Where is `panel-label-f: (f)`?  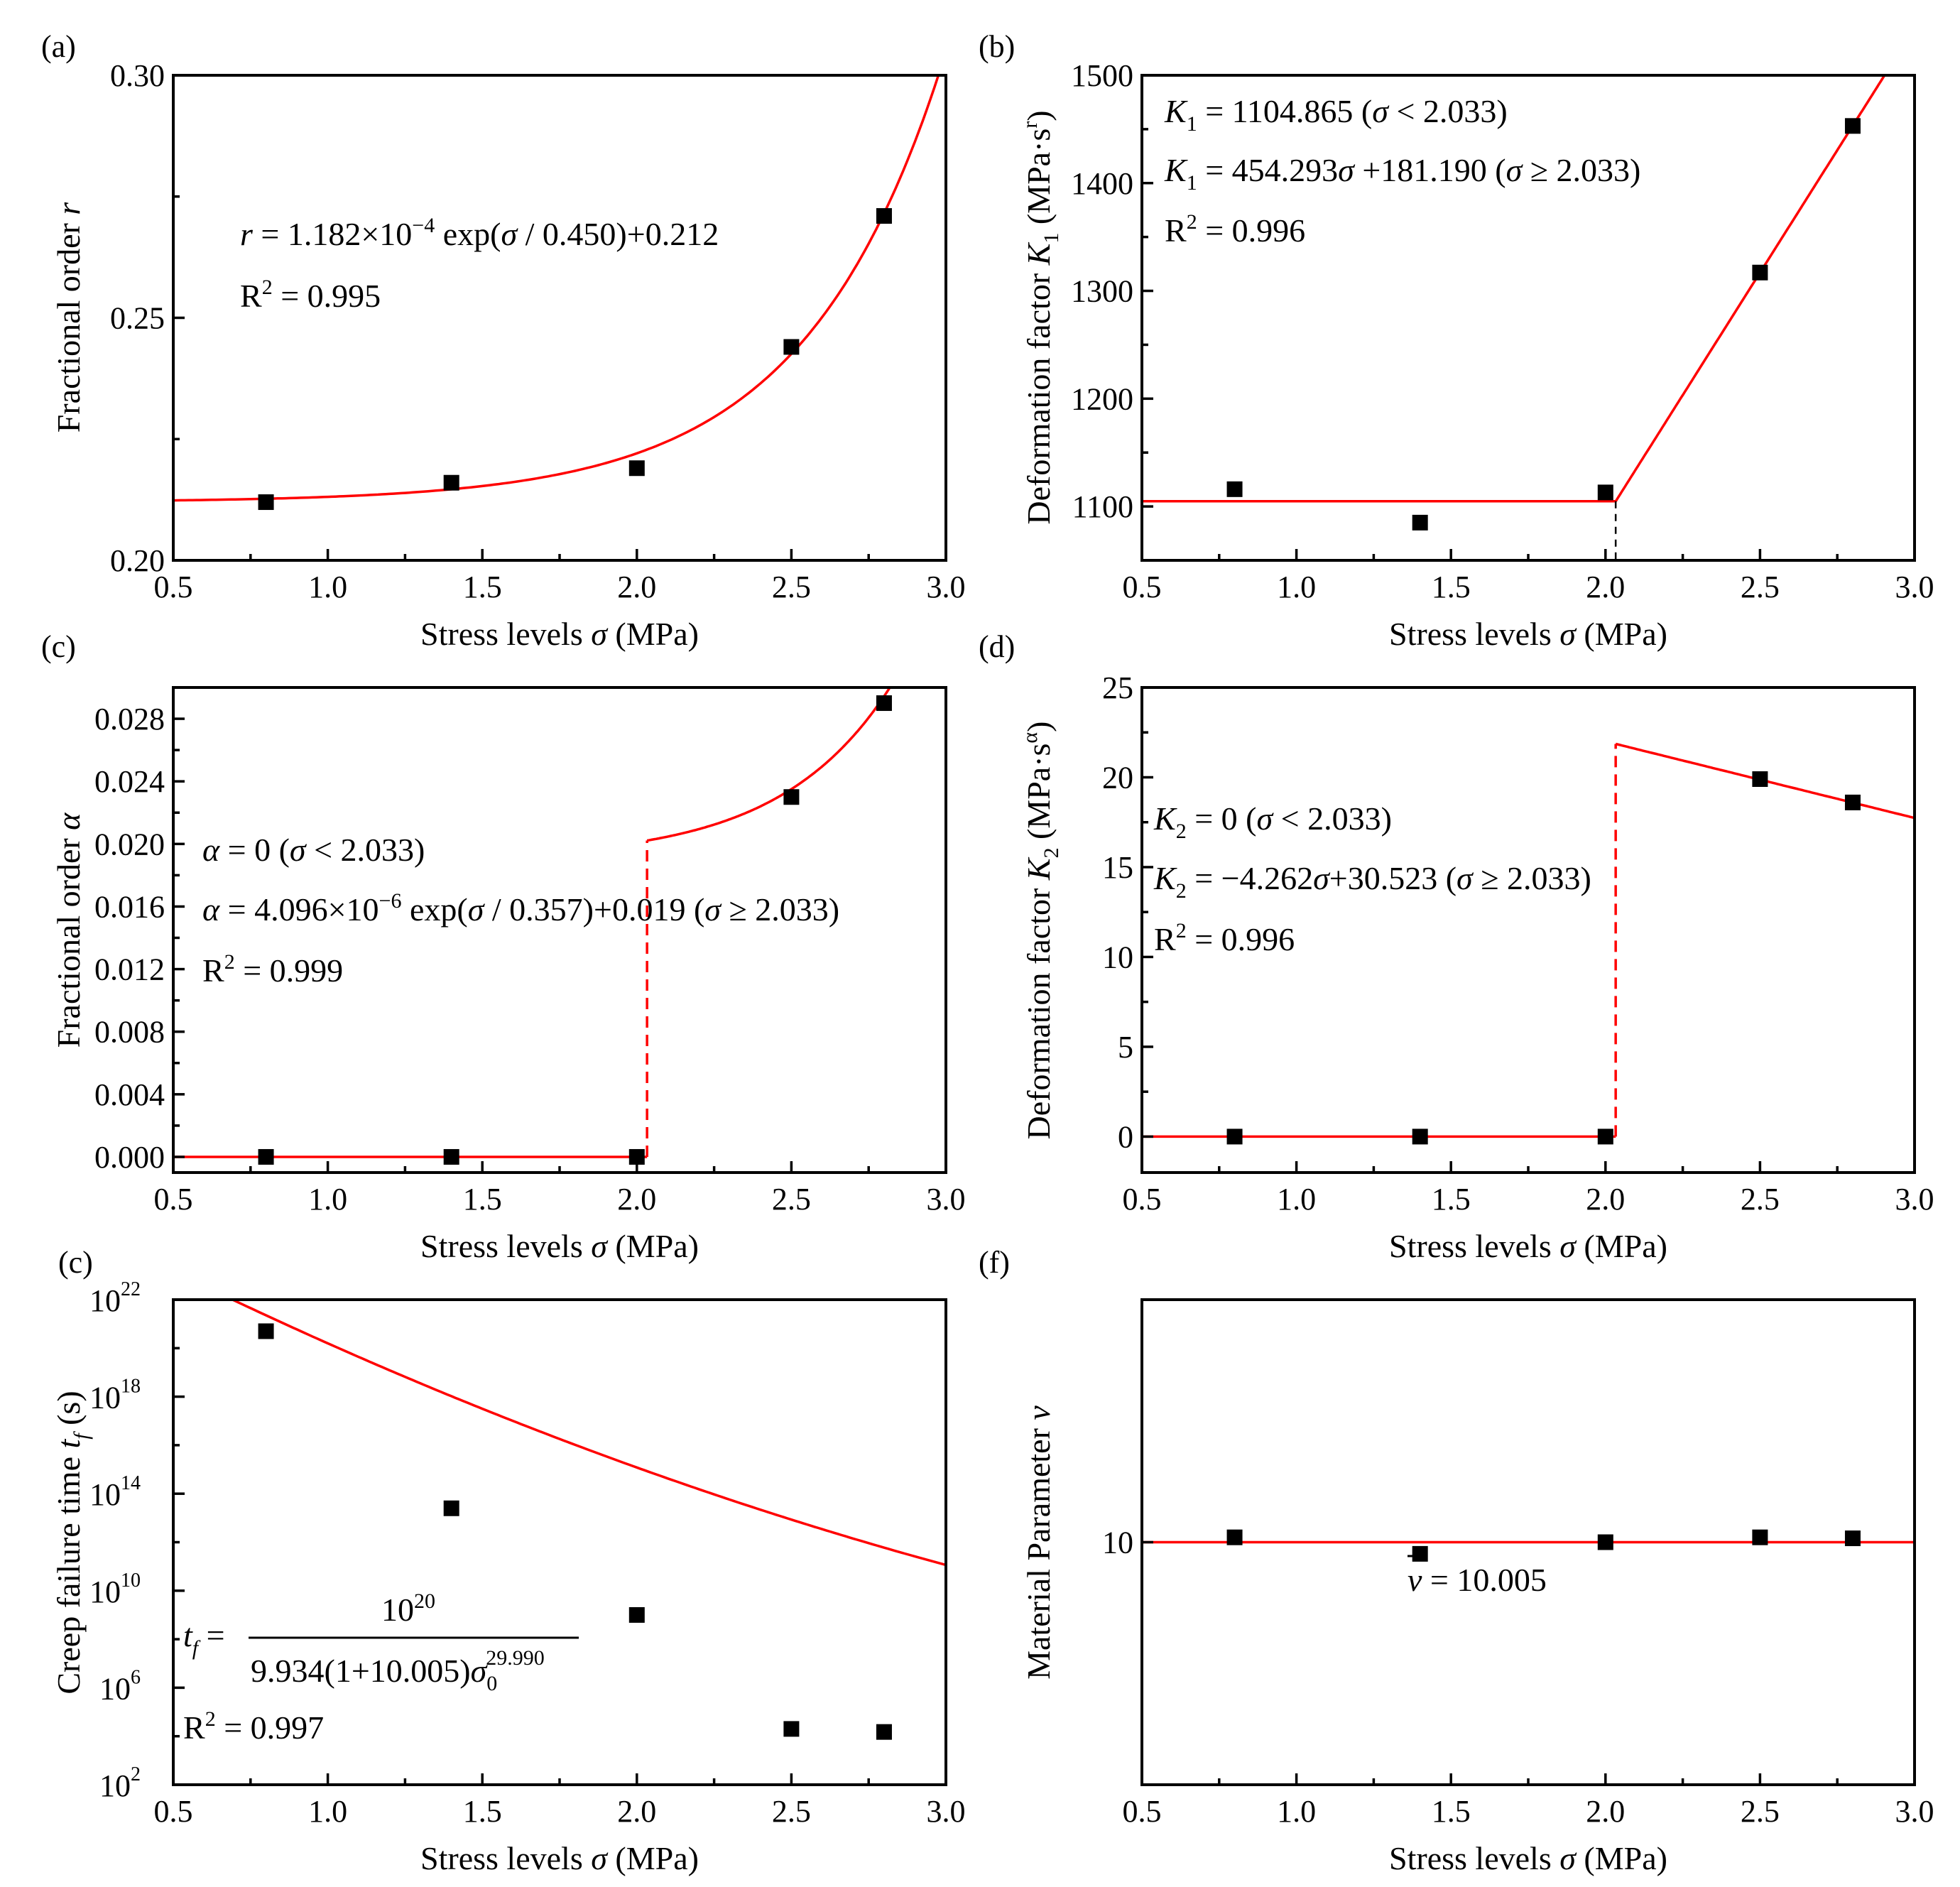
panel-label-f: (f) is located at coordinates (995, 1262).